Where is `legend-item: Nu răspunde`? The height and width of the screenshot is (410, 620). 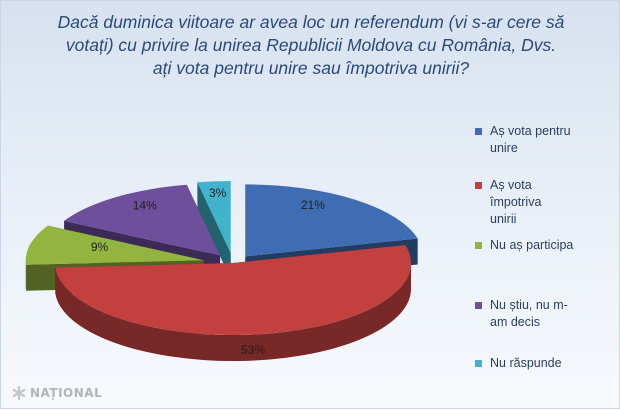
legend-item: Nu răspunde is located at coordinates (545, 363).